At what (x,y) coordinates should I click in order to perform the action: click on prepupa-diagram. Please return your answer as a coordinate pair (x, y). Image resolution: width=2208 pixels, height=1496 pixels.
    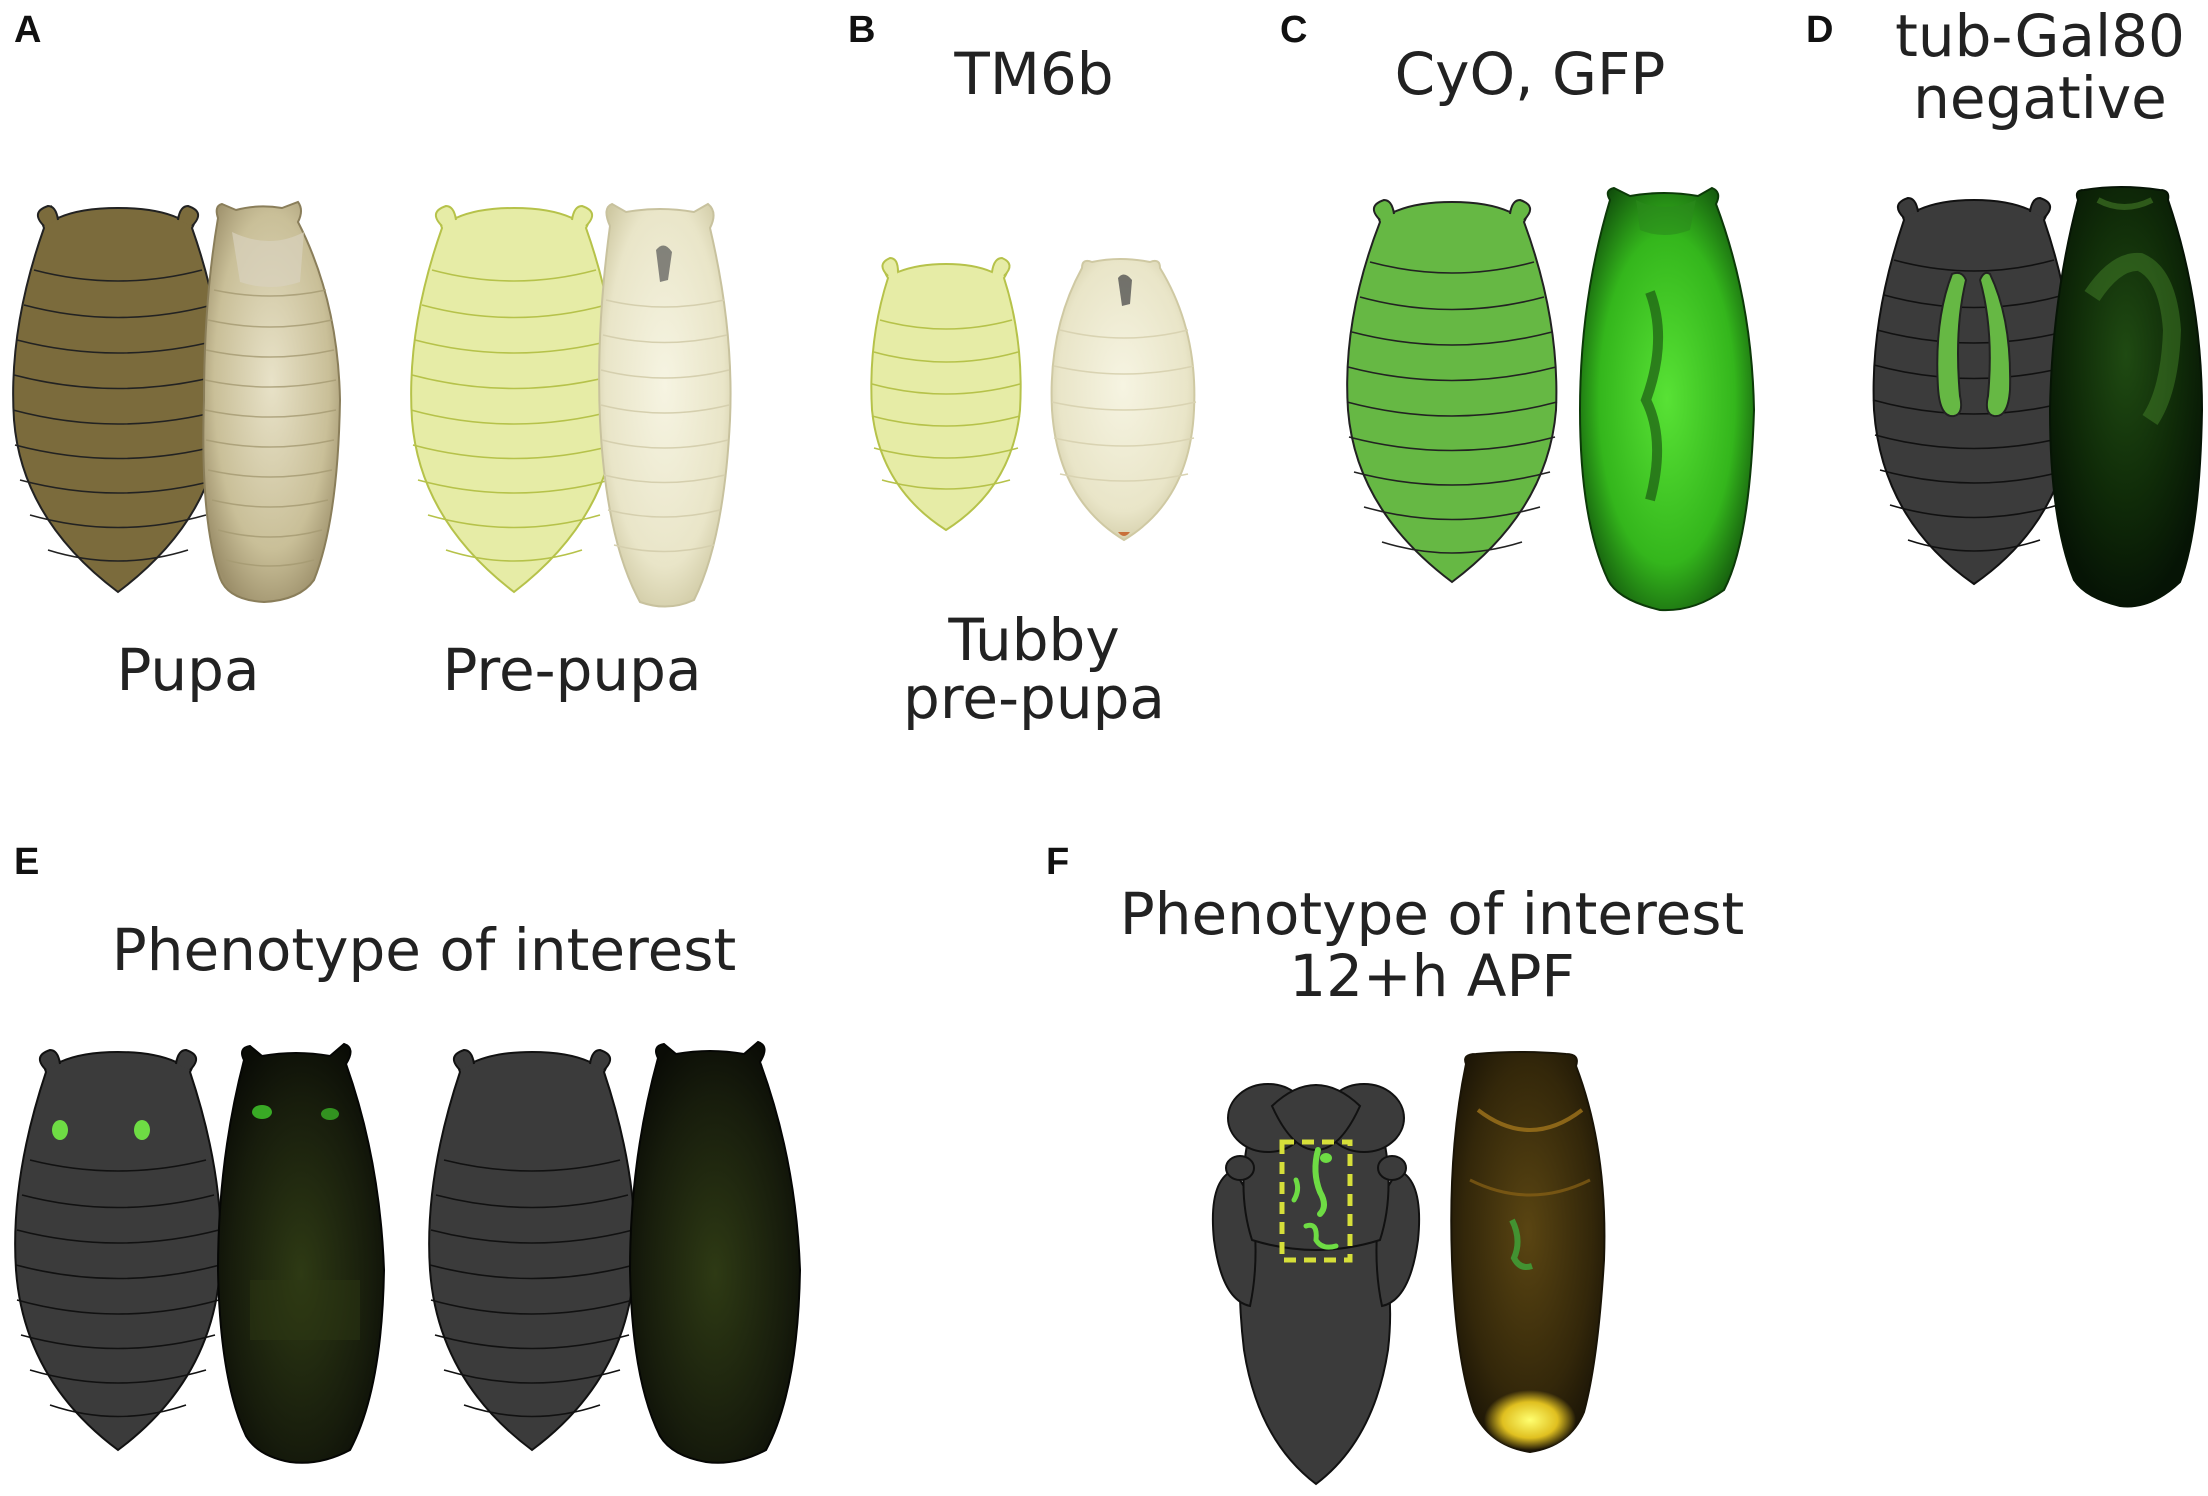
    Looking at the image, I should click on (514, 399).